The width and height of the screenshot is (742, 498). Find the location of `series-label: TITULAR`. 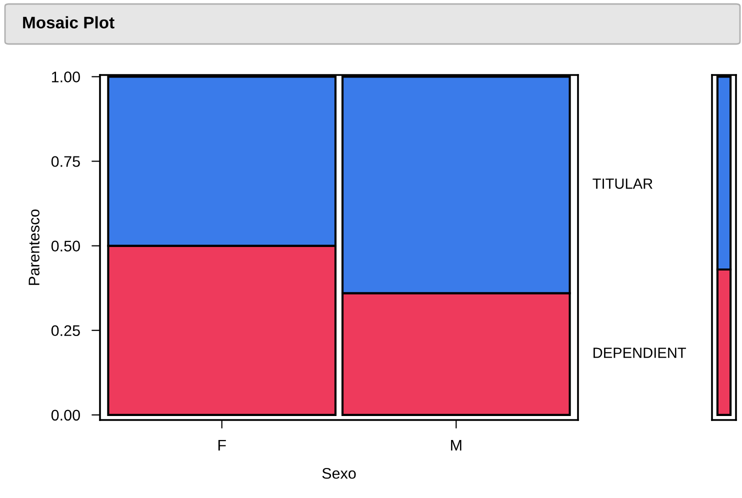

series-label: TITULAR is located at coordinates (622, 183).